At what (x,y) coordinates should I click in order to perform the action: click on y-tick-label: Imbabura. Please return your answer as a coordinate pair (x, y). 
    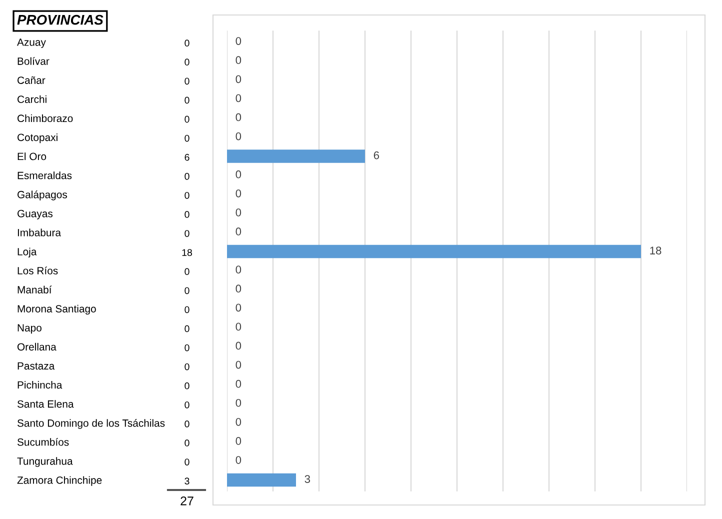
    Looking at the image, I should click on (40, 232).